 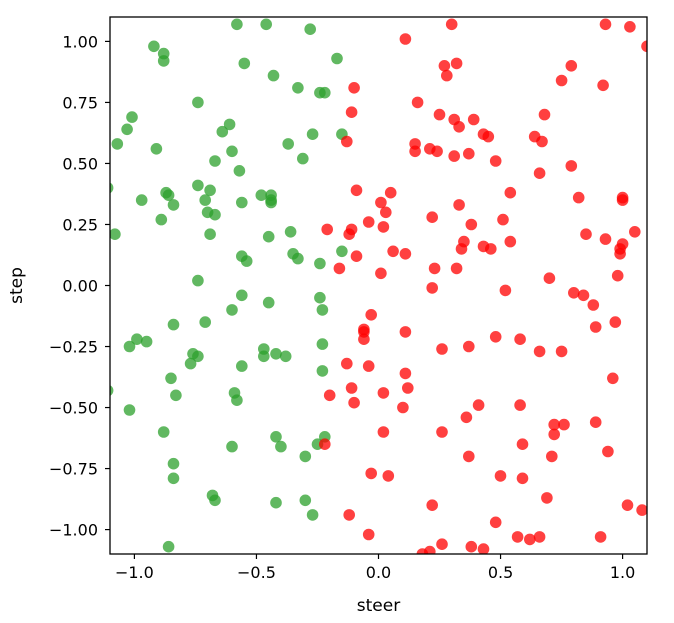 I want to click on y-tick-label: 1.00, so click(x=80, y=41).